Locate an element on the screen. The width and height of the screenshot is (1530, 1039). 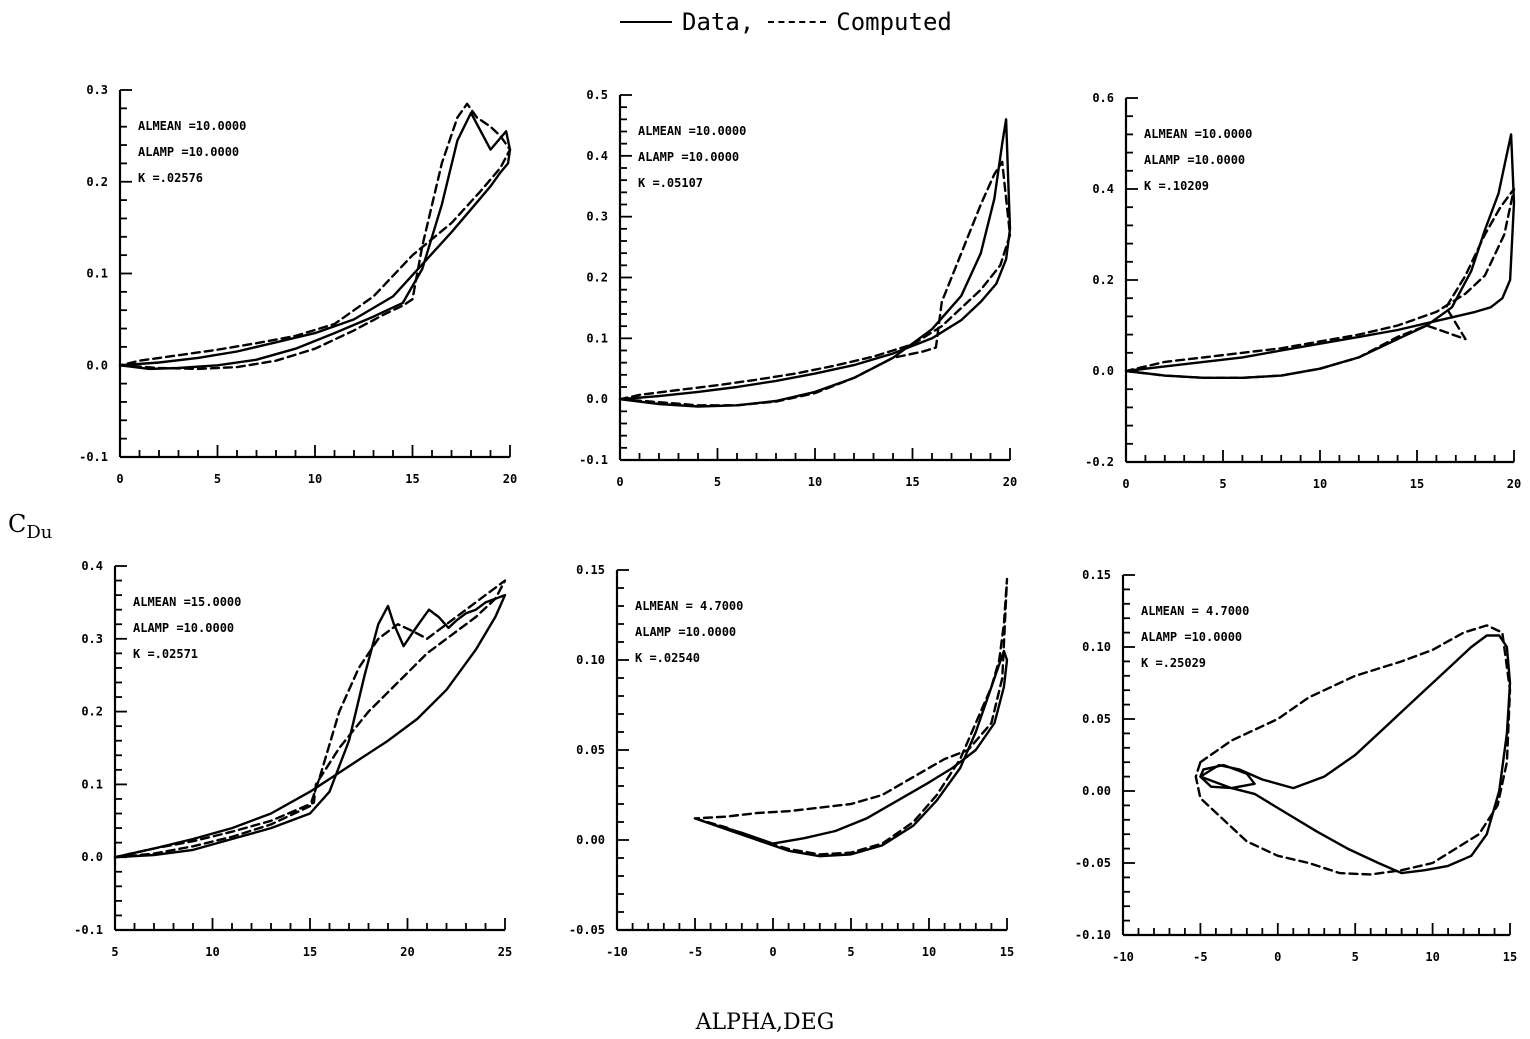
chart-5-annotation: K =.02540 is located at coordinates (667, 658).